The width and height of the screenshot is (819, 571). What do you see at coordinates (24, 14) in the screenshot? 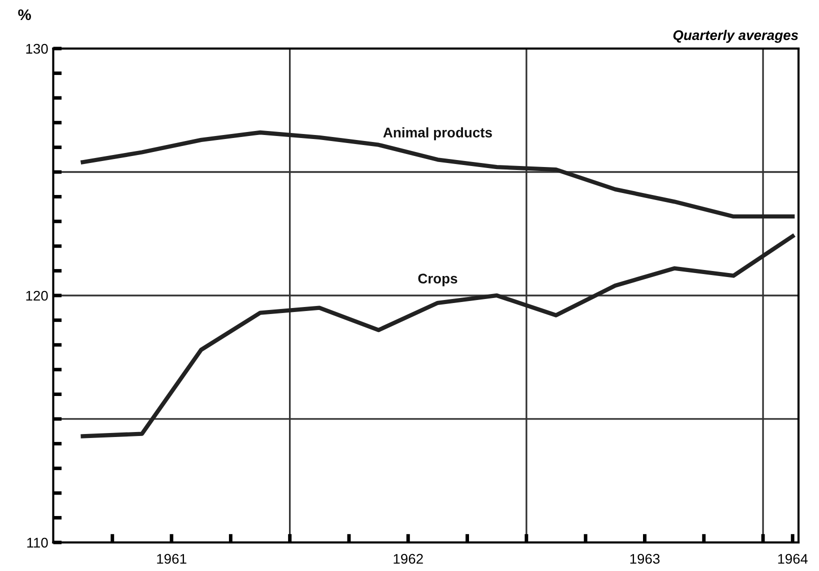
I see `y-axis-title: %` at bounding box center [24, 14].